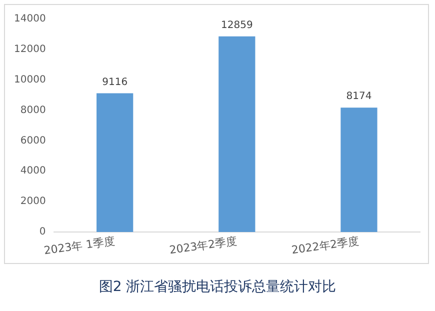  Describe the element at coordinates (42, 232) in the screenshot. I see `y-tick-label: 0` at that location.